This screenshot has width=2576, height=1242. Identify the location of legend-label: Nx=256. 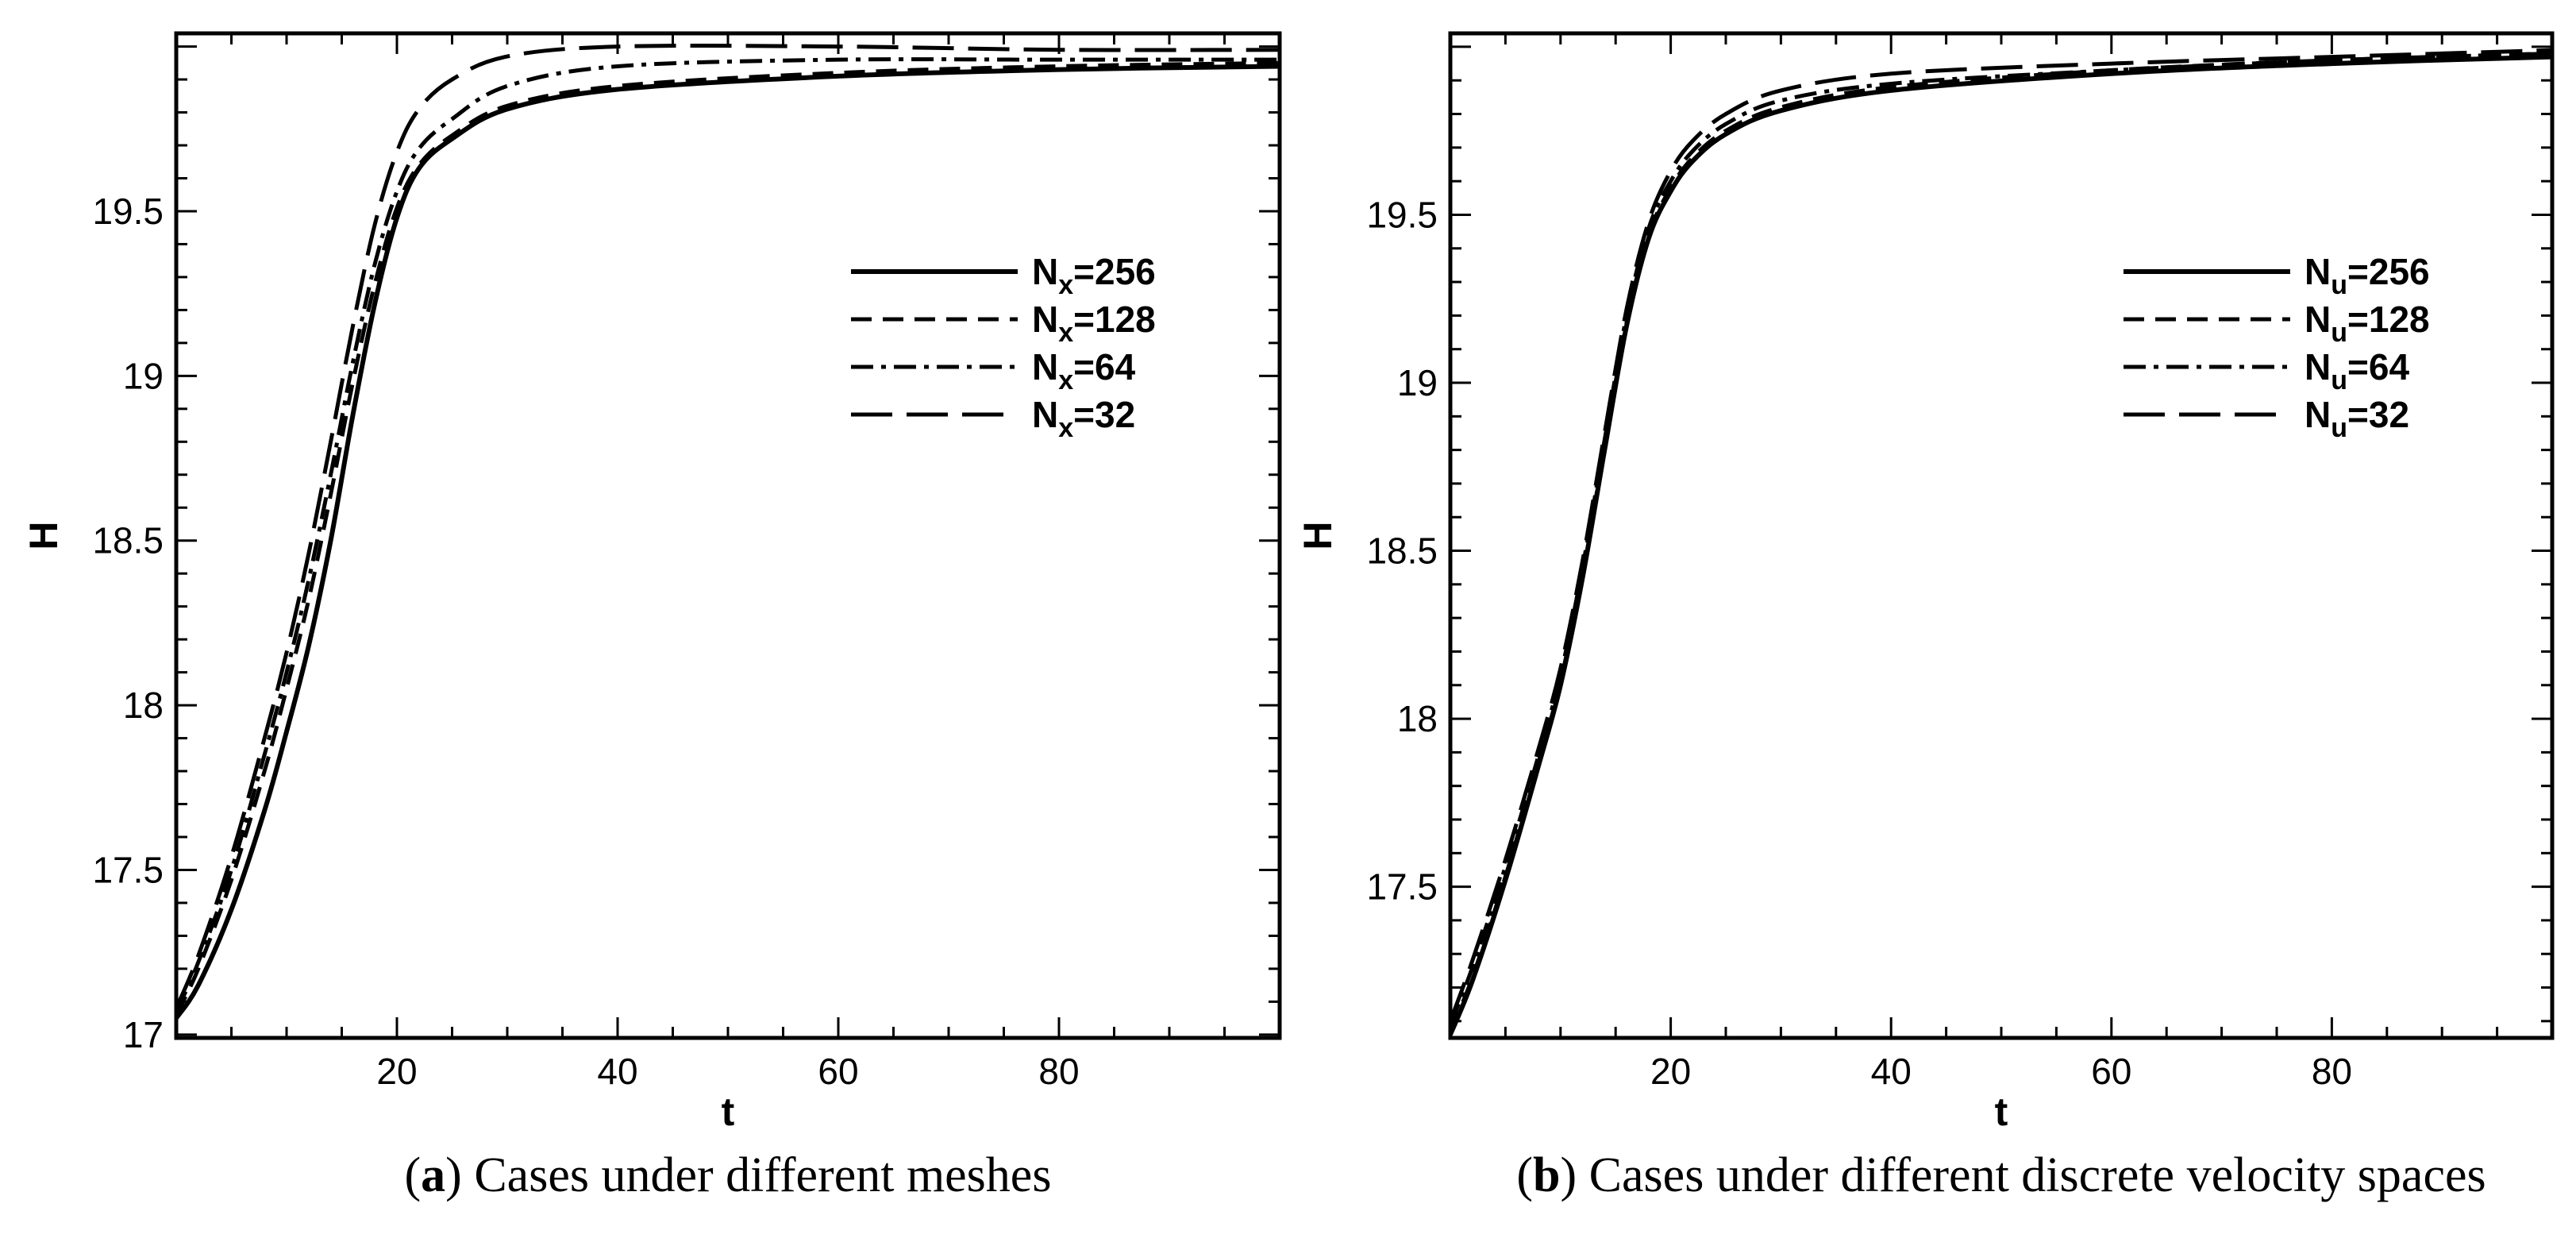
(1094, 275).